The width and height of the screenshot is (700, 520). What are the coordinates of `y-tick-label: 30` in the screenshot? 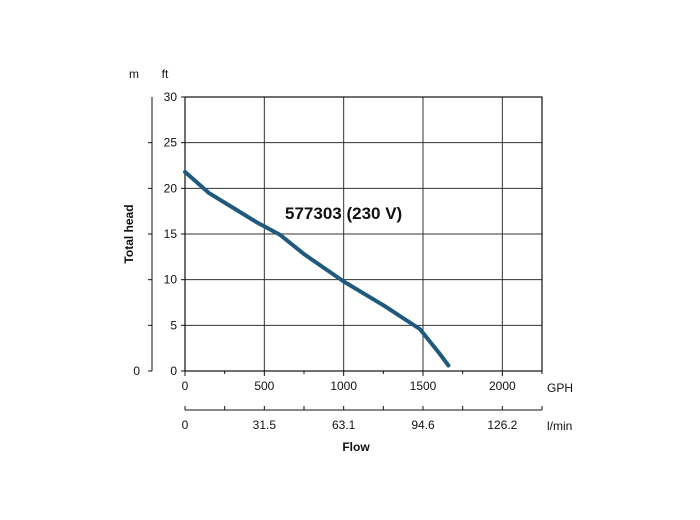 It's located at (171, 97).